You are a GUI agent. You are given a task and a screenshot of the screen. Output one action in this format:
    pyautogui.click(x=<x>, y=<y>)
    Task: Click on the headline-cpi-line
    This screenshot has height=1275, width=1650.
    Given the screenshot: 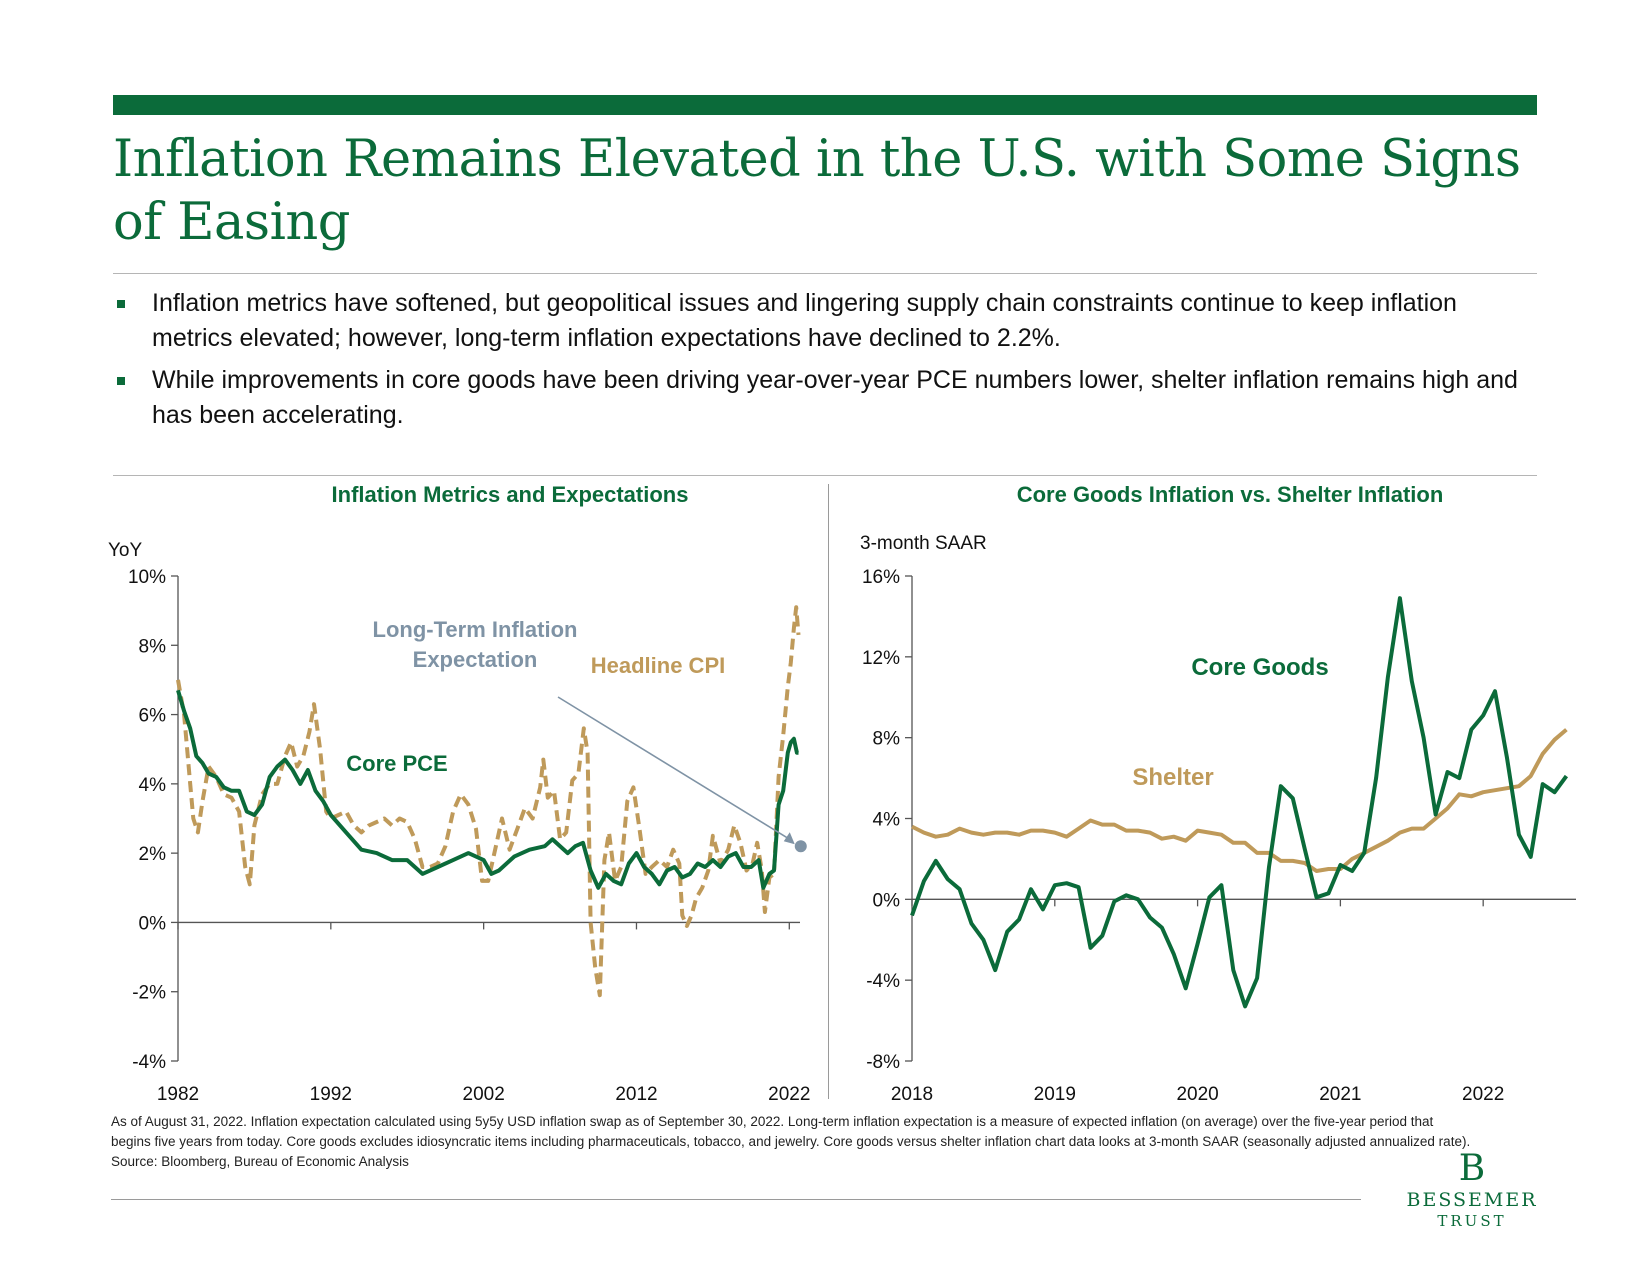 What is the action you would take?
    pyautogui.click(x=488, y=801)
    